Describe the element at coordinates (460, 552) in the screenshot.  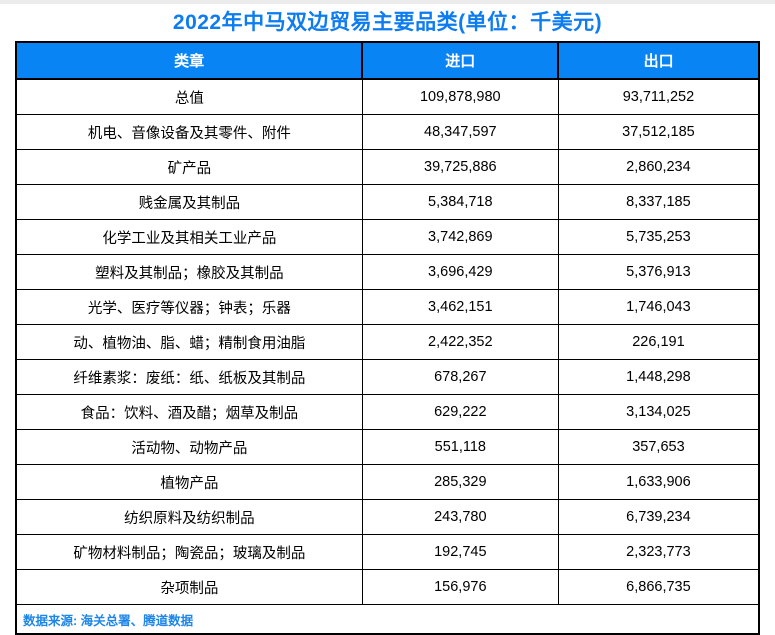
I see `import-value-cell: 192,745` at that location.